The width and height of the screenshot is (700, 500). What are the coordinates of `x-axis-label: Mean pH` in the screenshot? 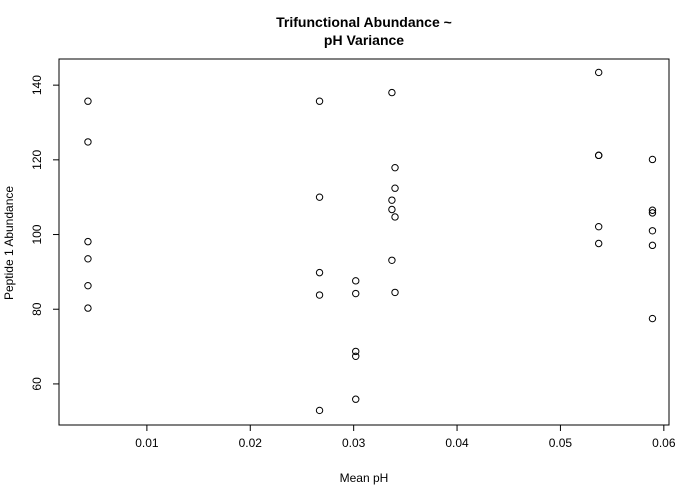 It's located at (364, 478).